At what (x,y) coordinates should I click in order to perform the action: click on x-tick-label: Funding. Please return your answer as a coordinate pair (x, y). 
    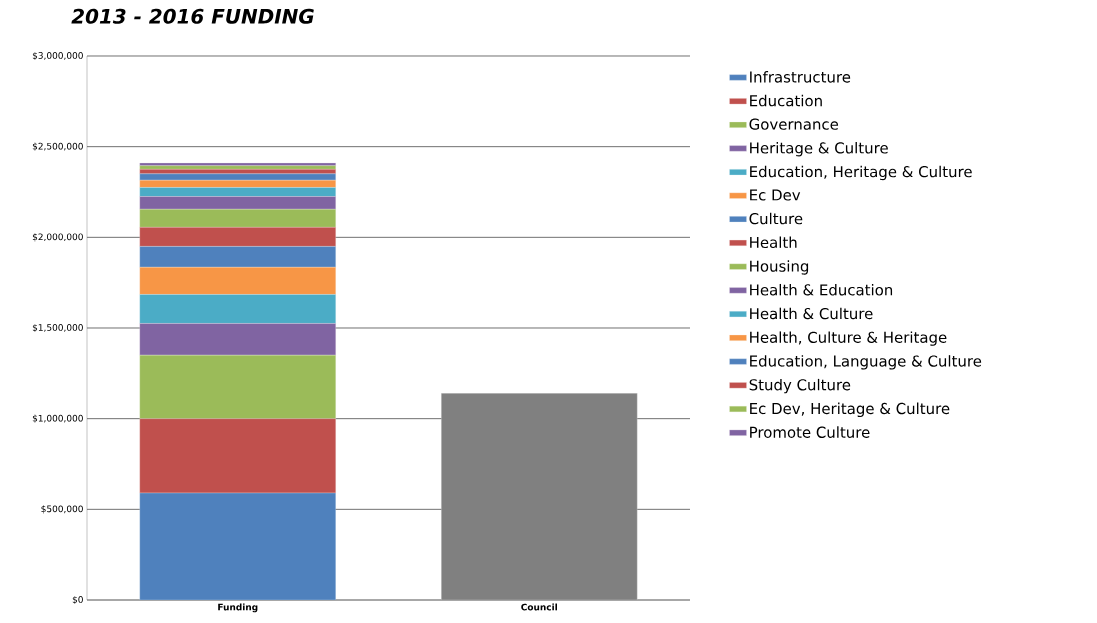
    Looking at the image, I should click on (238, 608).